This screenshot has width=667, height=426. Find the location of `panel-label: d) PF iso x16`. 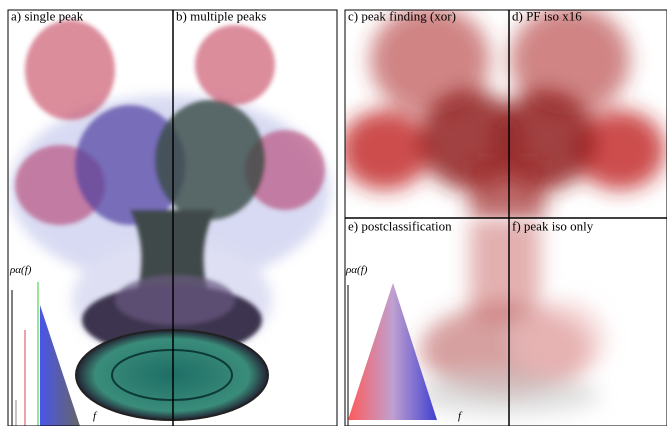

panel-label: d) PF iso x16 is located at coordinates (547, 16).